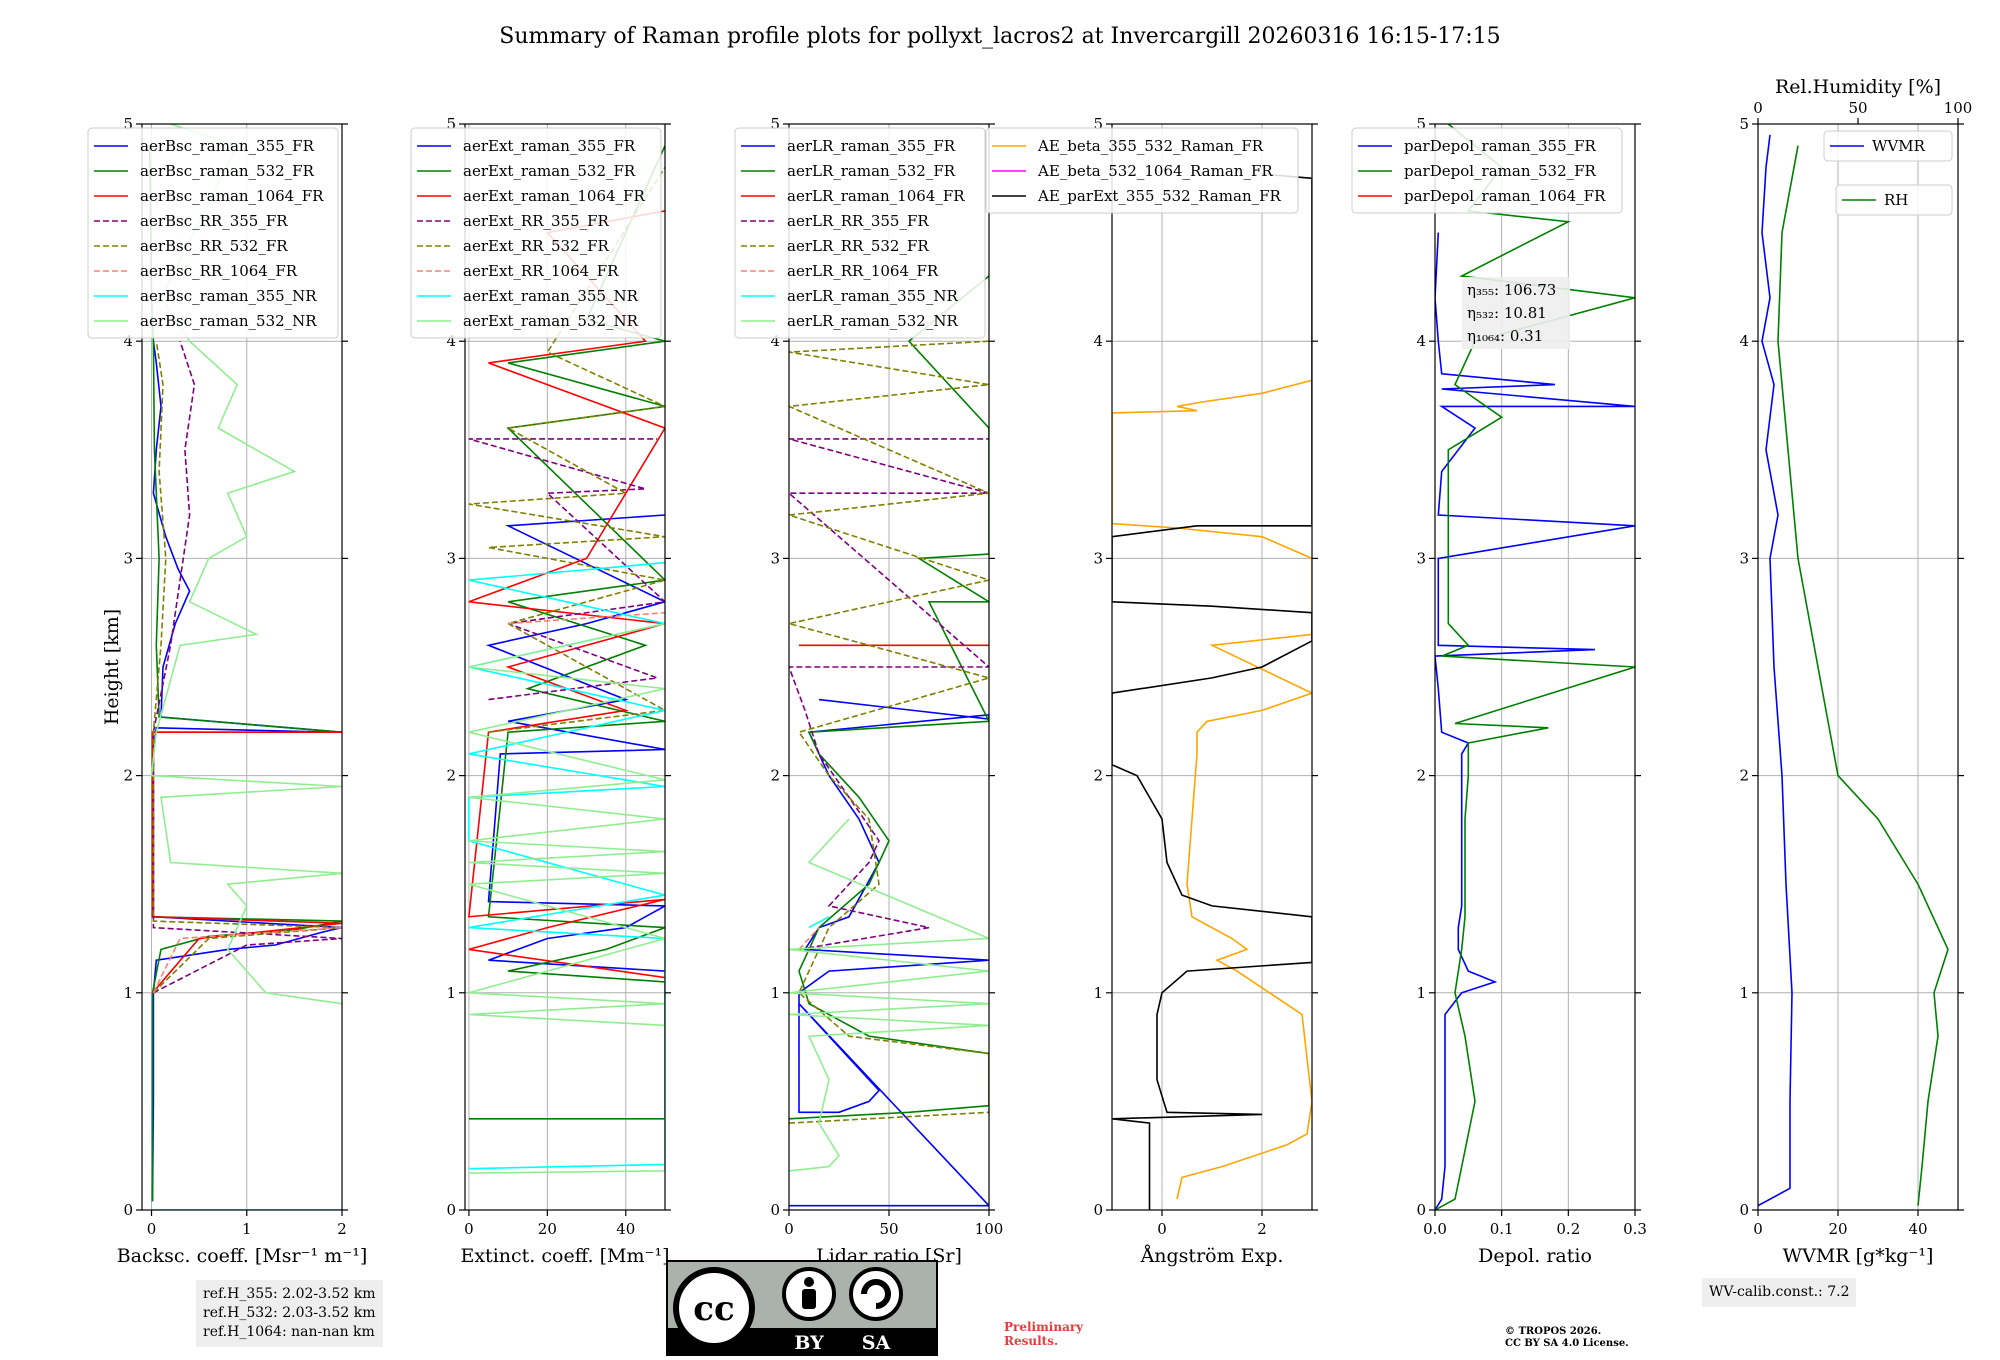  I want to click on y-tick-label-lr: 4, so click(775, 341).